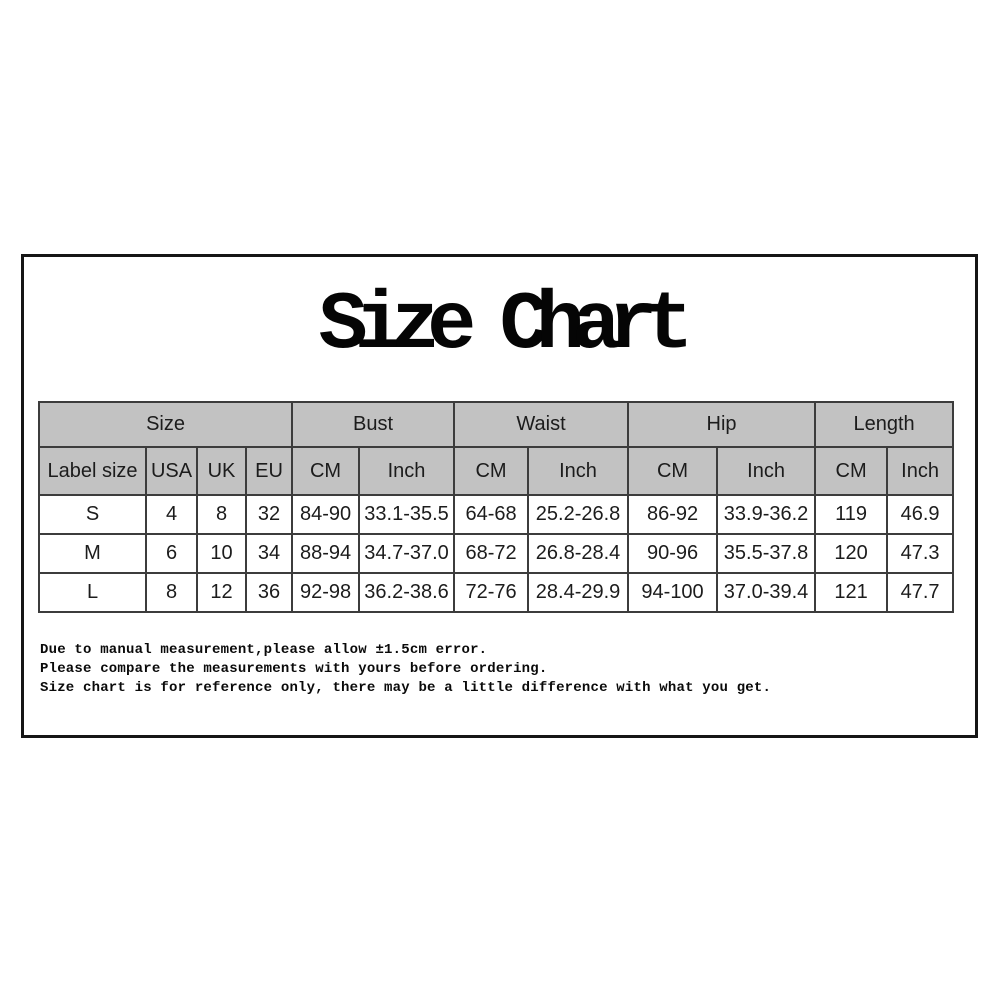  I want to click on cell-hip-cm: 90-96, so click(673, 553).